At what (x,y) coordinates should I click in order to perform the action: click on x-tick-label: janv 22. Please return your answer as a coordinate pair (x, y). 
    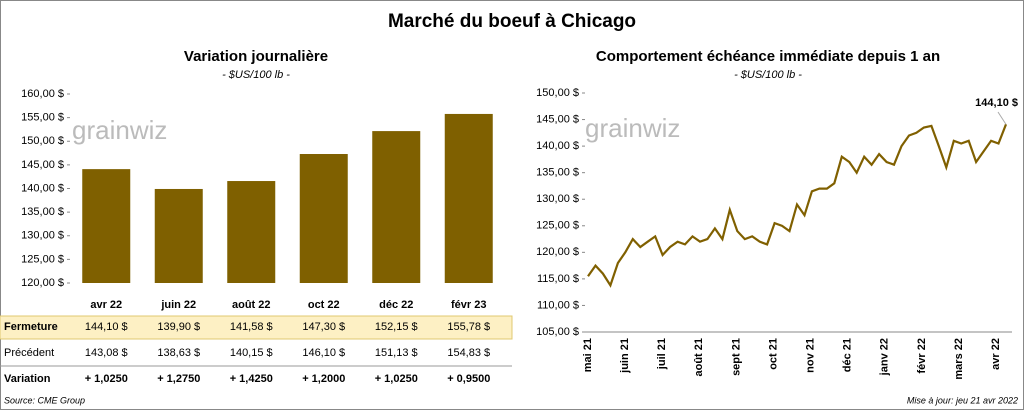
    Looking at the image, I should click on (885, 357).